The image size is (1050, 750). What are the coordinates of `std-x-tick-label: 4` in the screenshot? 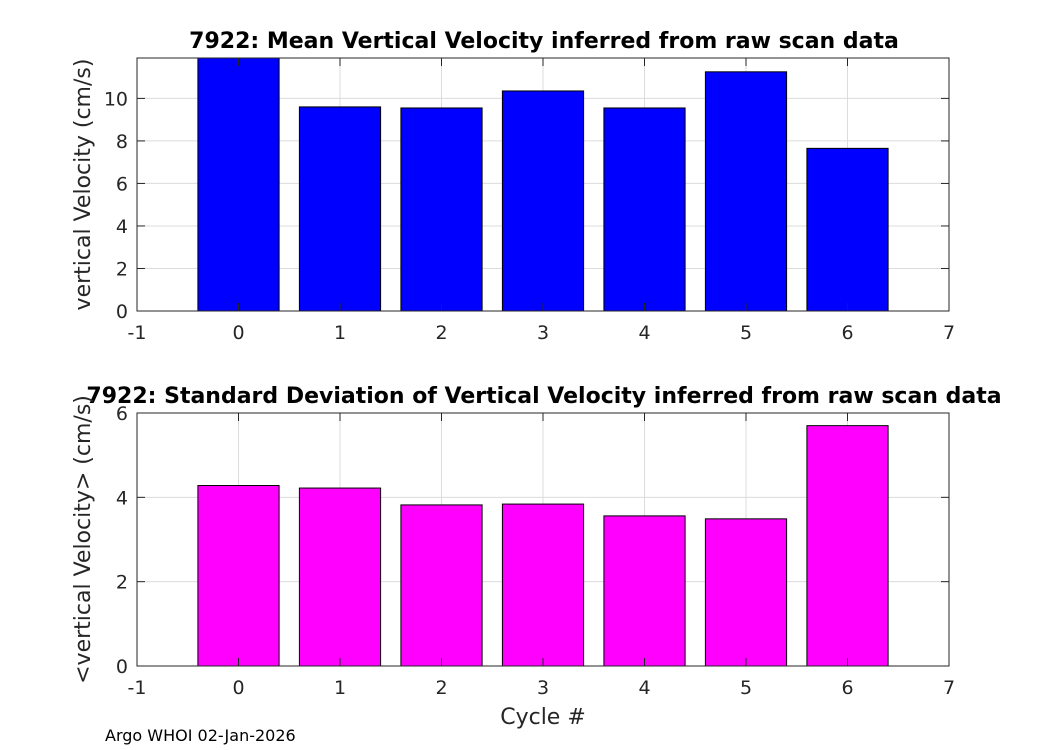 It's located at (644, 688).